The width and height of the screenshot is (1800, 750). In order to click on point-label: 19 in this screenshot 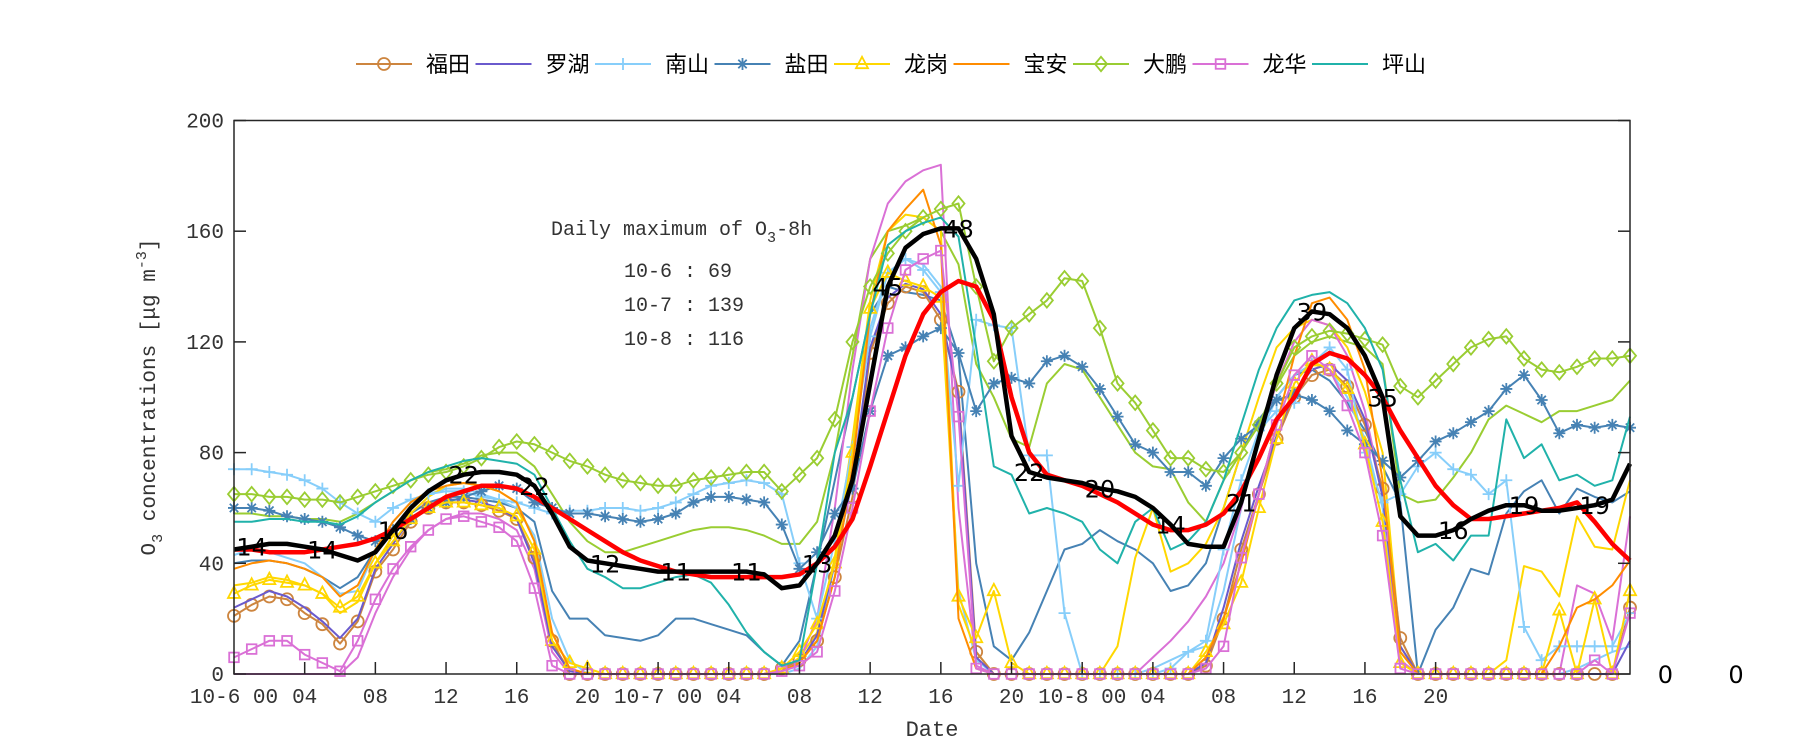, I will do `click(1594, 506)`.